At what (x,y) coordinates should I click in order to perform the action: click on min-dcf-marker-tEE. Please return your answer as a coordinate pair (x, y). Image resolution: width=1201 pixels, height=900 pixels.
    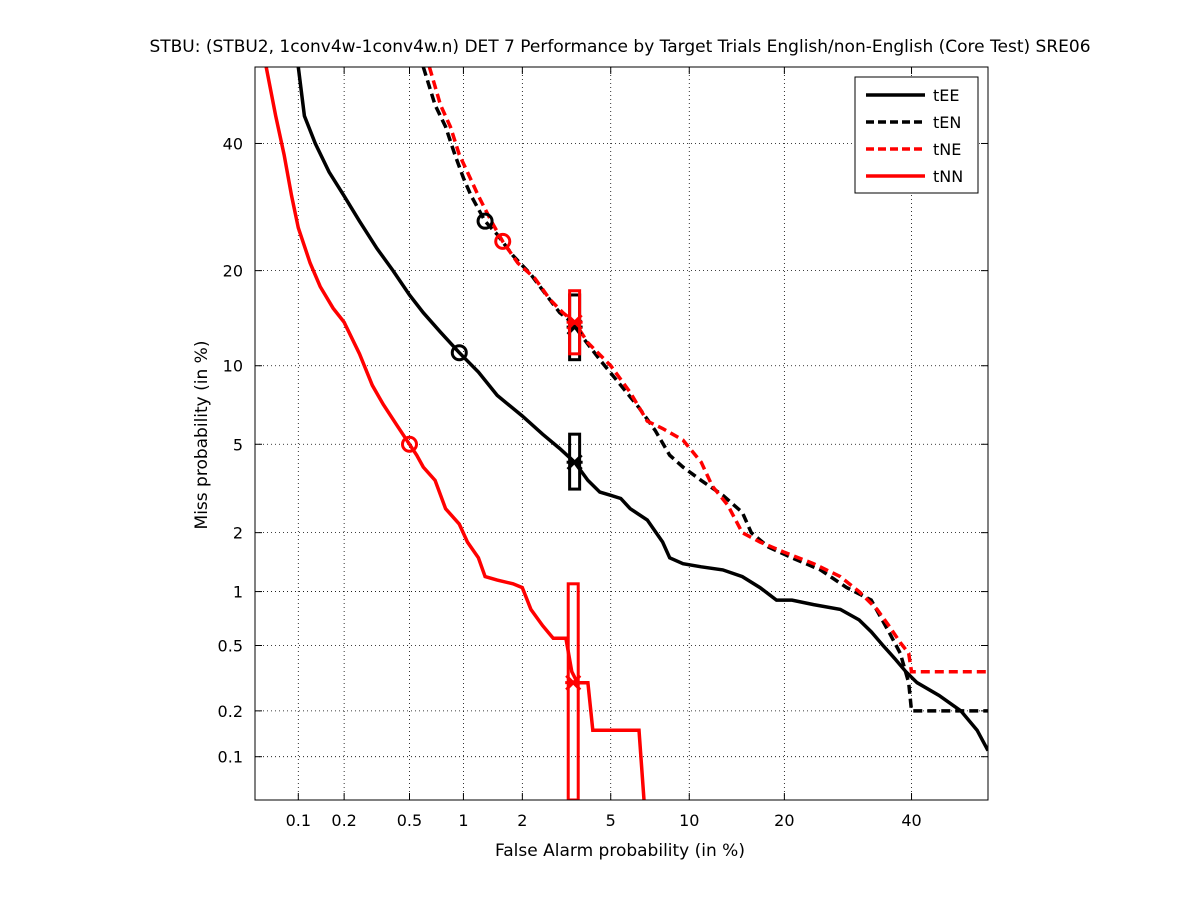
    Looking at the image, I should click on (459, 353).